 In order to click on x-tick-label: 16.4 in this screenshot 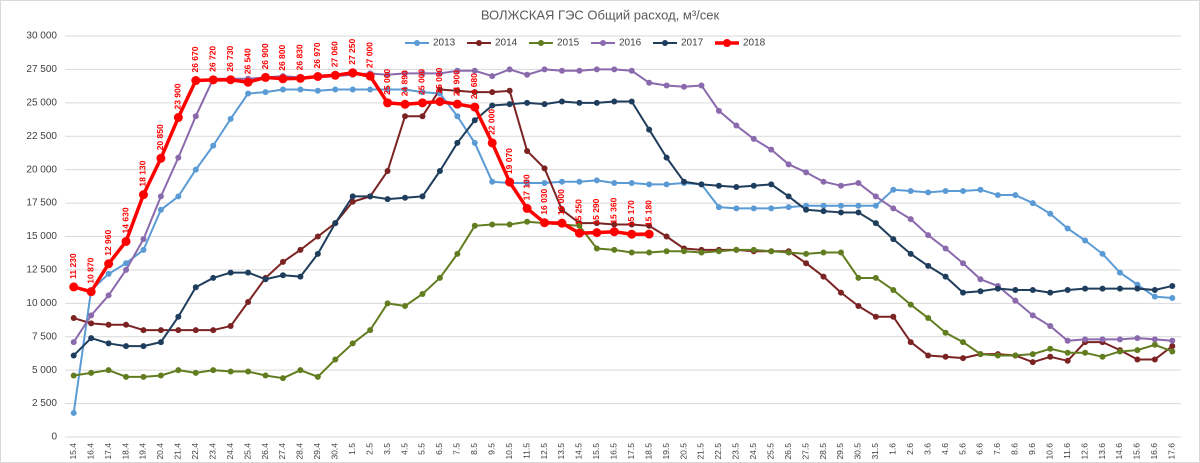, I will do `click(90, 451)`.